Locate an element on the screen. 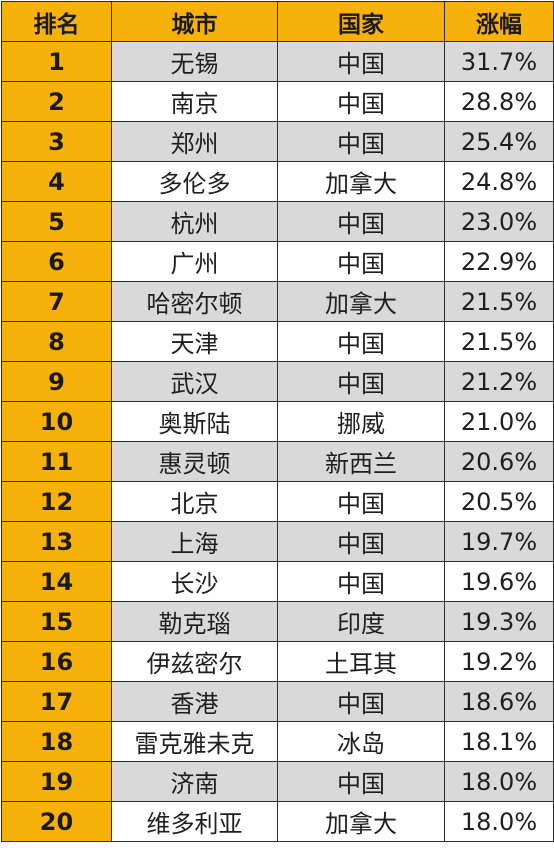 This screenshot has width=554, height=852. city-cell: 香港 is located at coordinates (194, 701).